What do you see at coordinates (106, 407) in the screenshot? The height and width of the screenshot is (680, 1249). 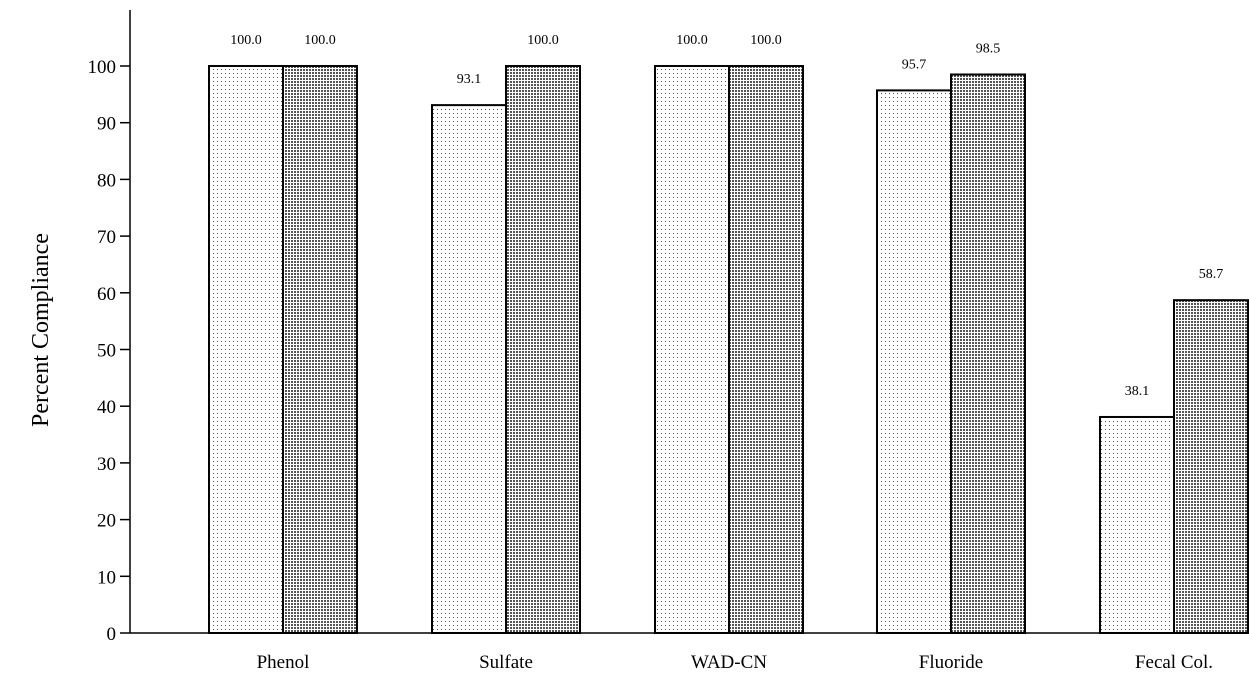 I see `y-tick-label: 40` at bounding box center [106, 407].